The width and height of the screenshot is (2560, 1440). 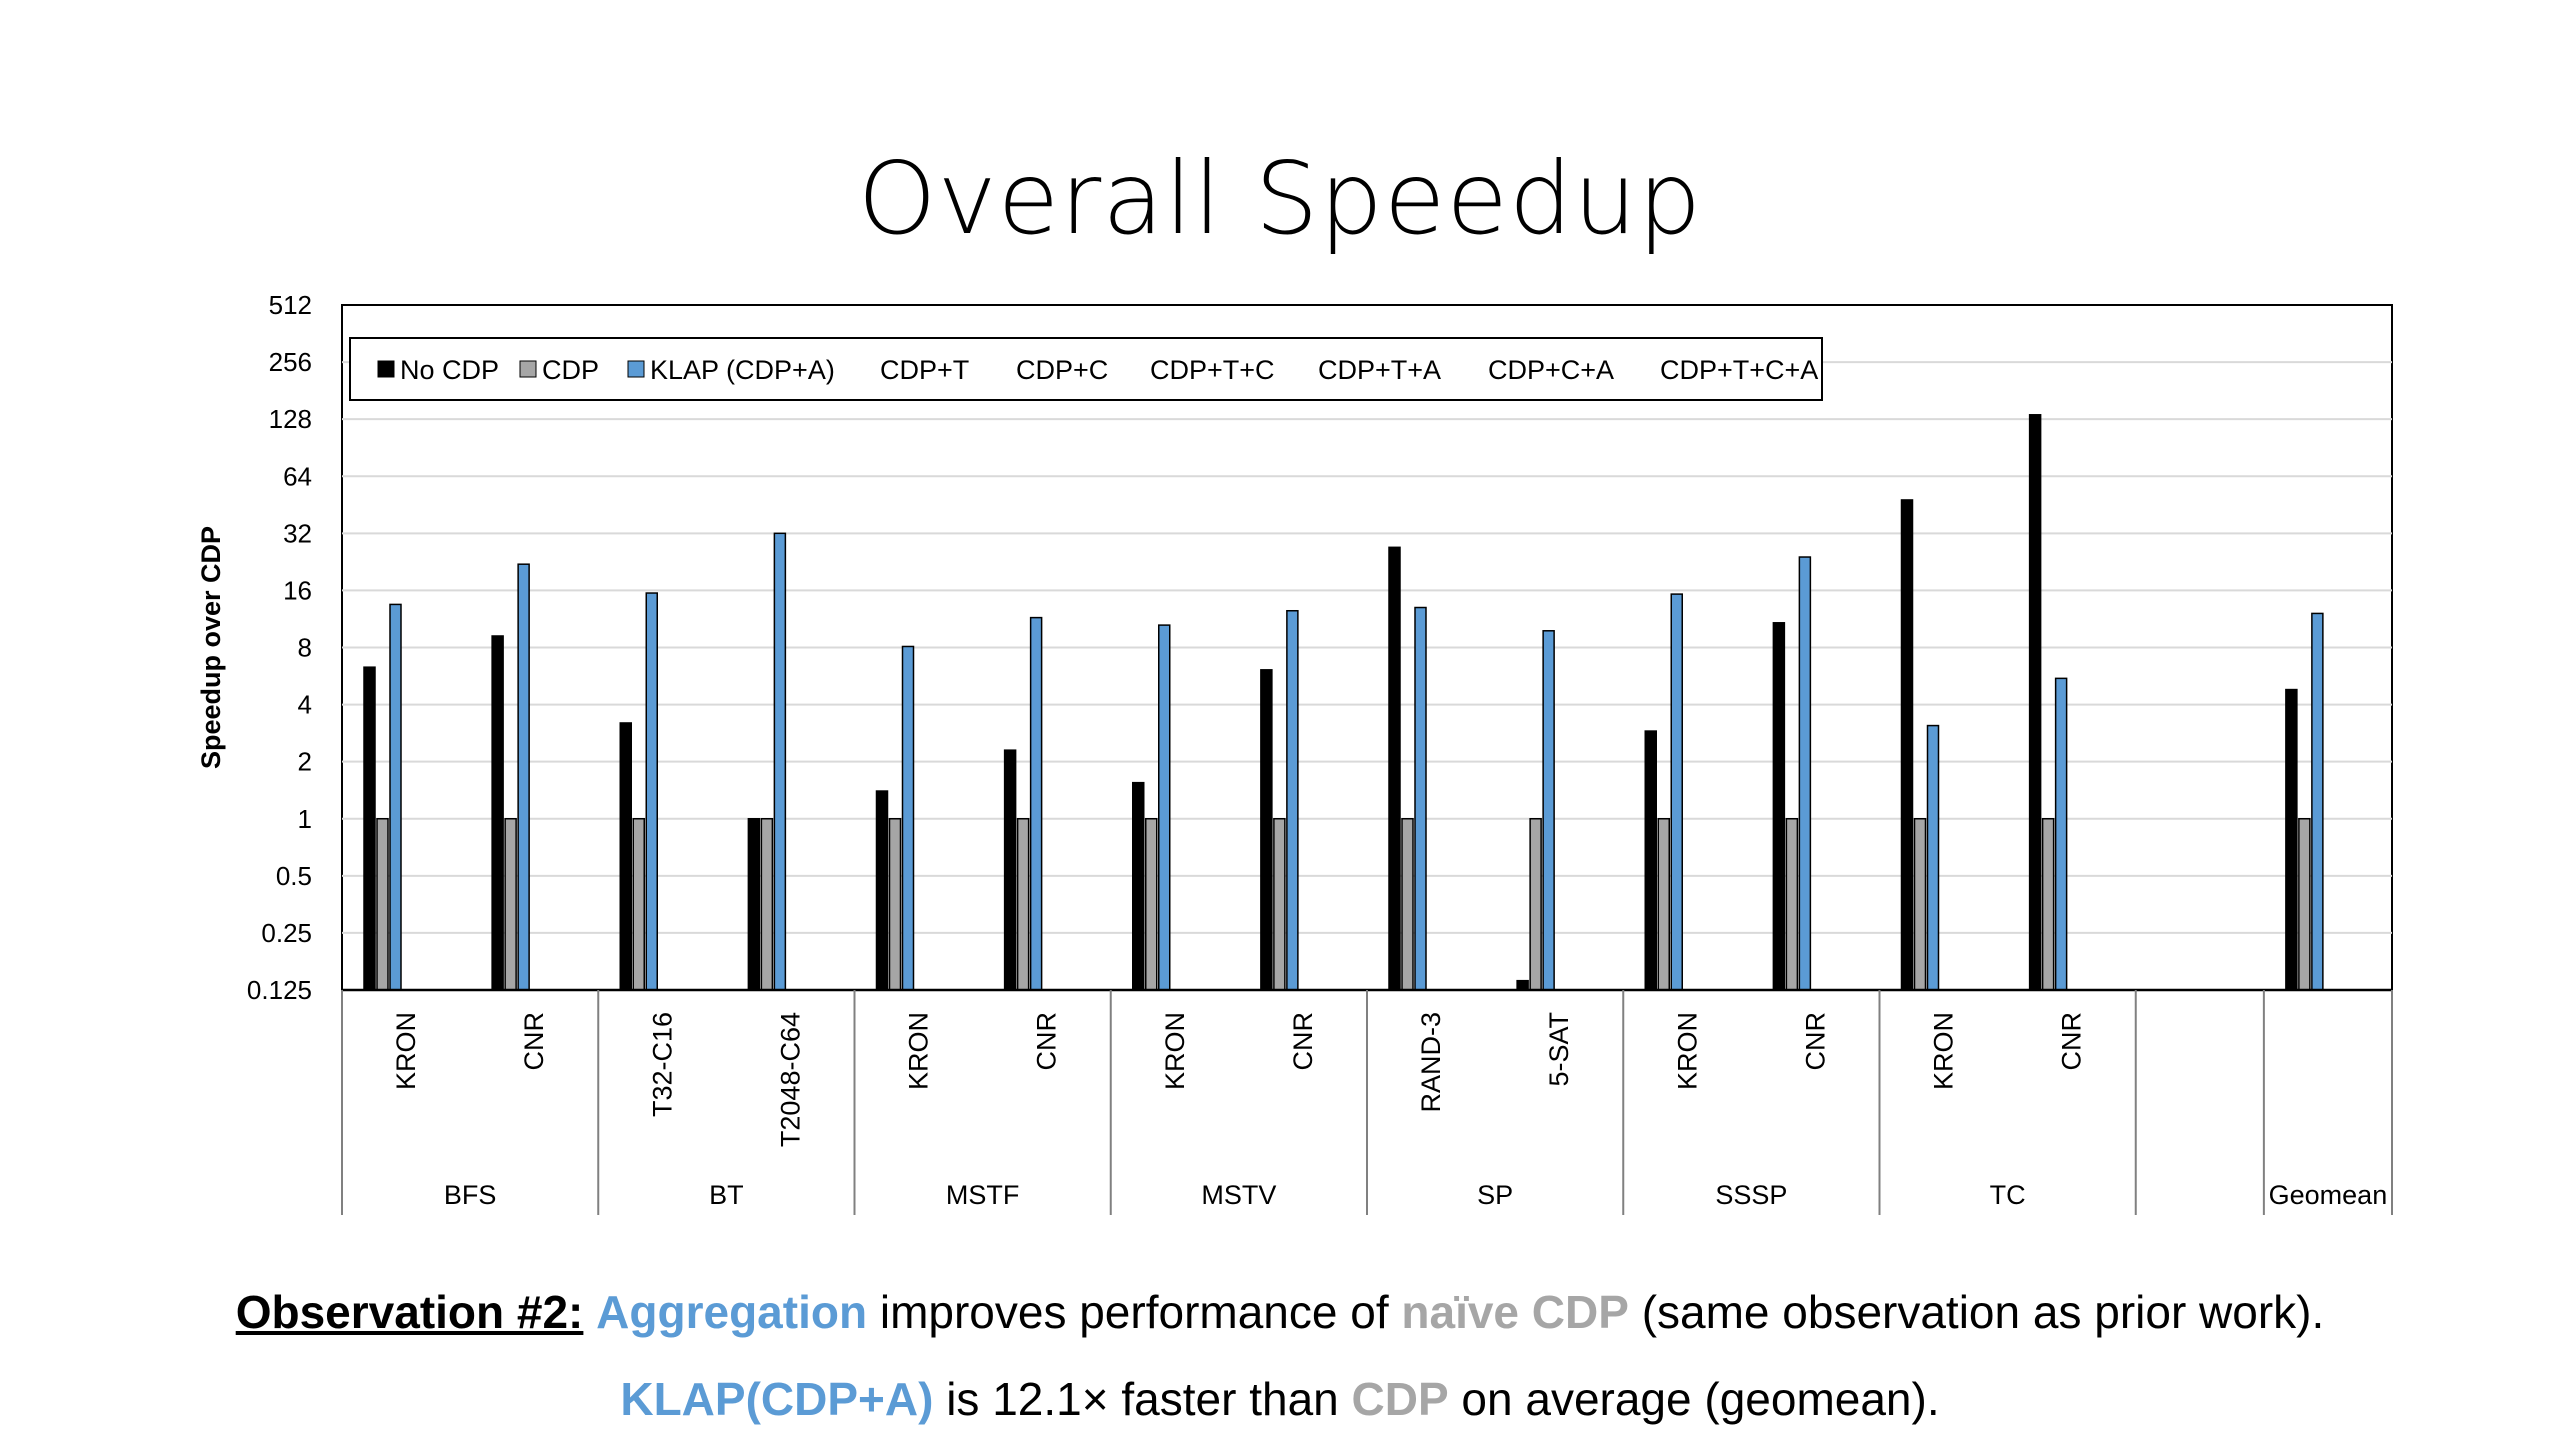 What do you see at coordinates (286, 933) in the screenshot?
I see `y-tick-label: 0.25` at bounding box center [286, 933].